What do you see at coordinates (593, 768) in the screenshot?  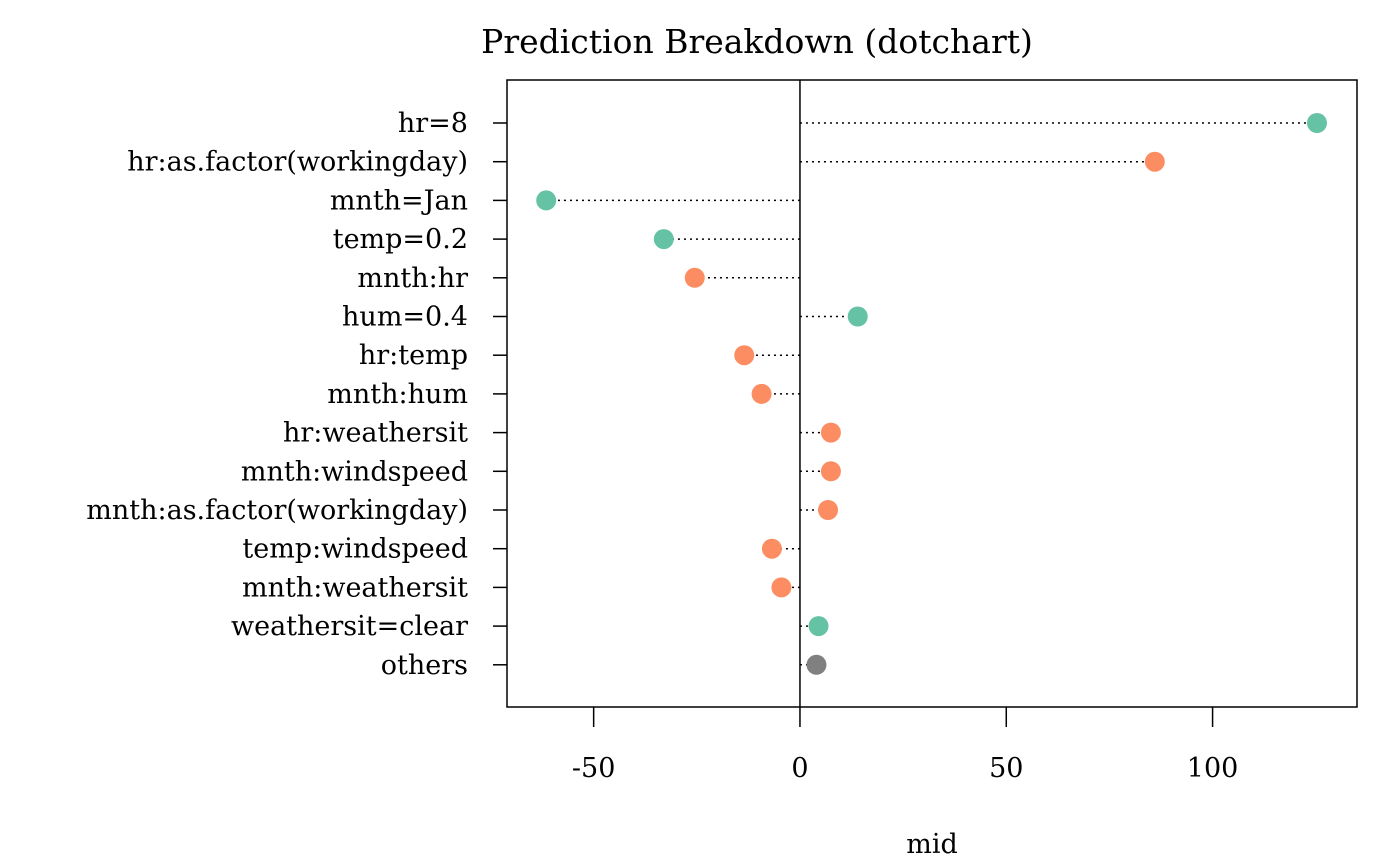 I see `x-tick-label: -50` at bounding box center [593, 768].